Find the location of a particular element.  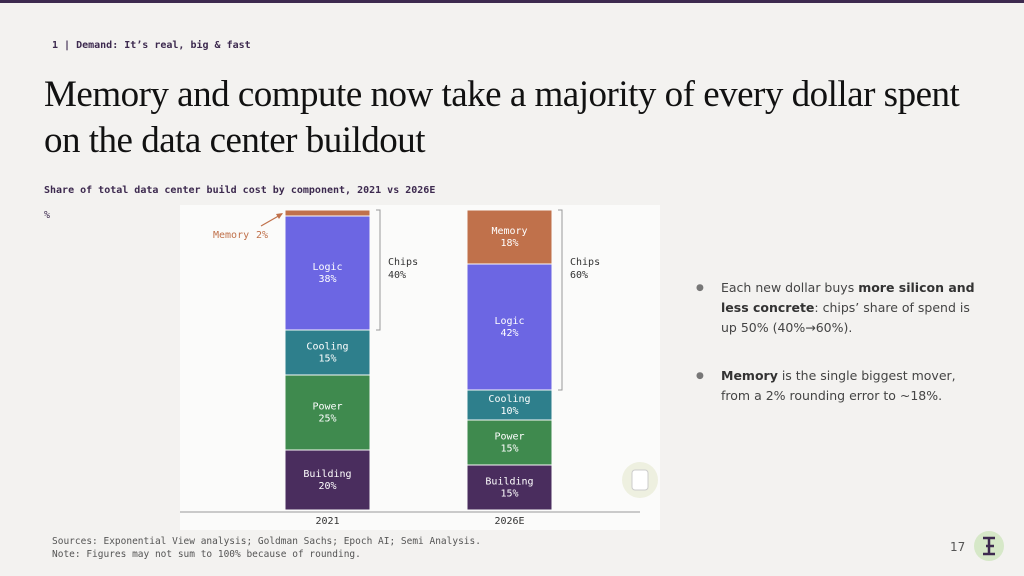

segment-value: 2% is located at coordinates (262, 235).